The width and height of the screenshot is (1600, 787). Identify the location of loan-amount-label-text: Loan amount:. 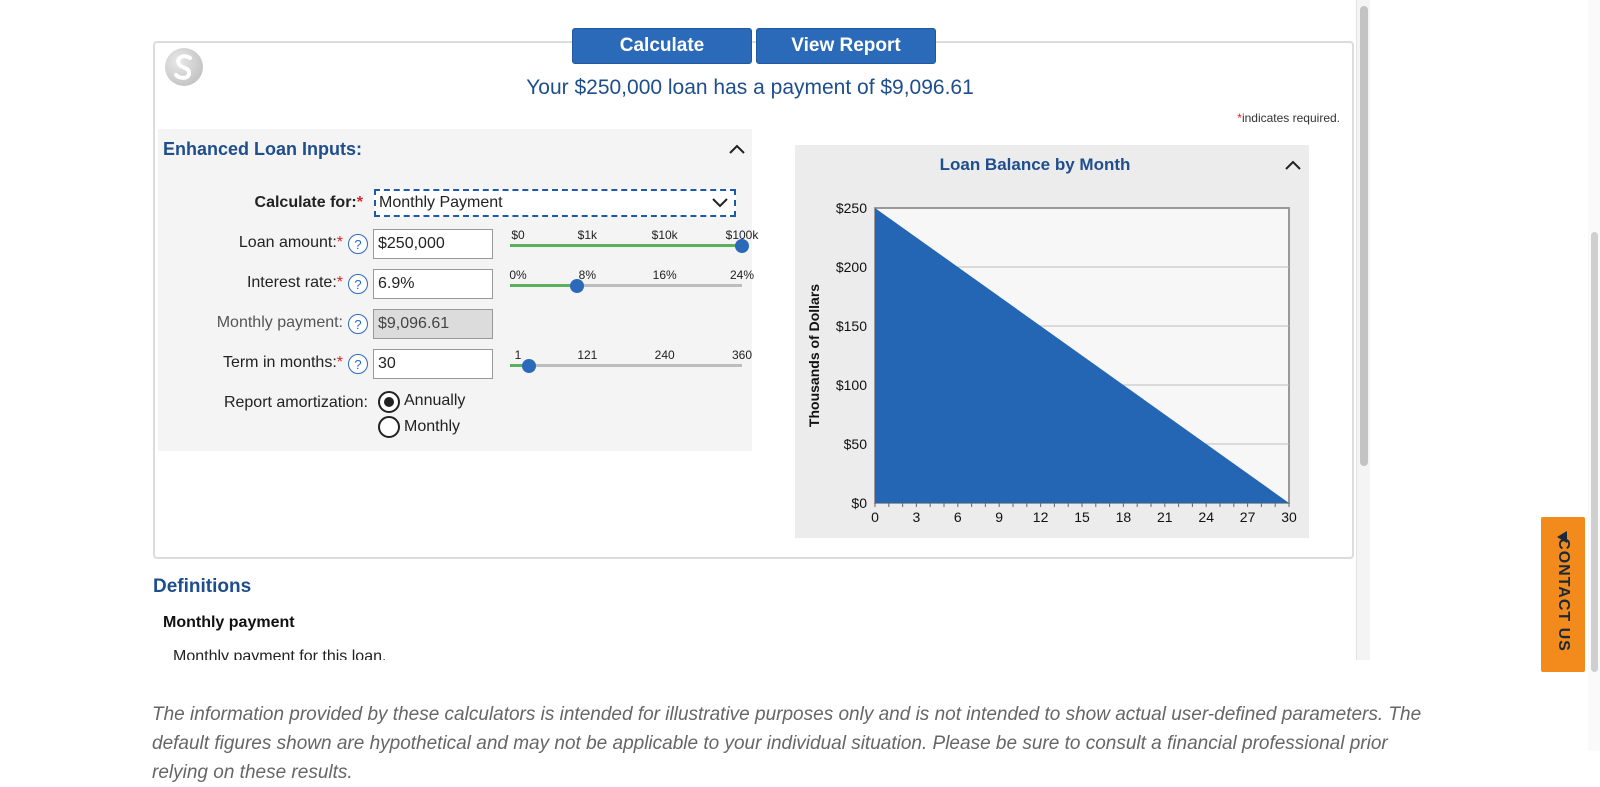
(287, 242).